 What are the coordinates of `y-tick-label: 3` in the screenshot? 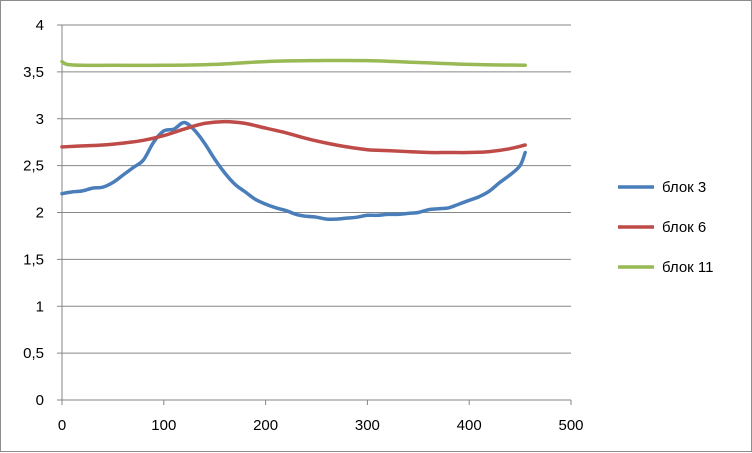 It's located at (40, 119).